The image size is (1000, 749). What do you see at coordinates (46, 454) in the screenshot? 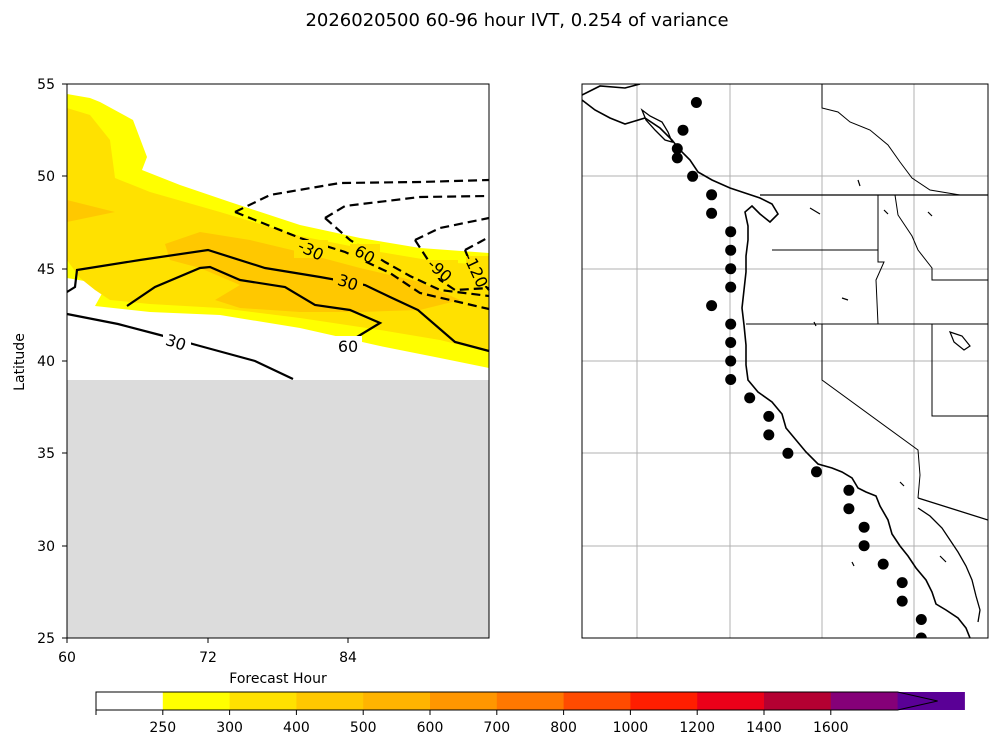
I see `y-tick-label: 35` at bounding box center [46, 454].